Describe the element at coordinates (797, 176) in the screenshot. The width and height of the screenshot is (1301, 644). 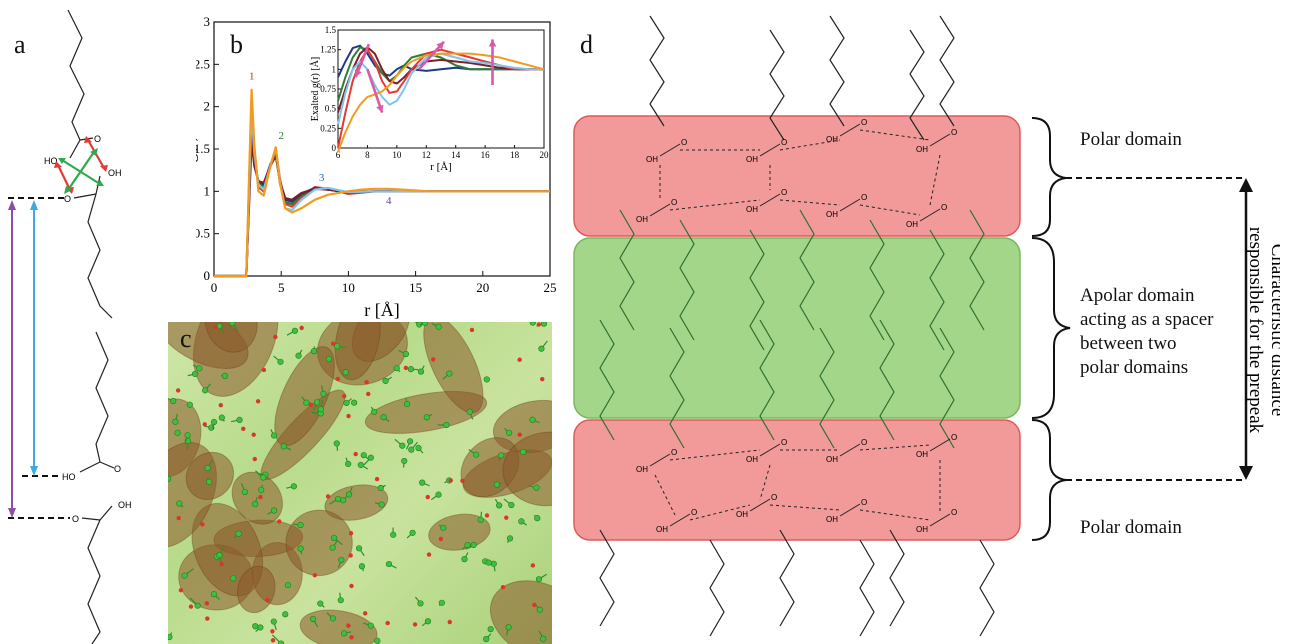
I see `polar-domain-top-box` at that location.